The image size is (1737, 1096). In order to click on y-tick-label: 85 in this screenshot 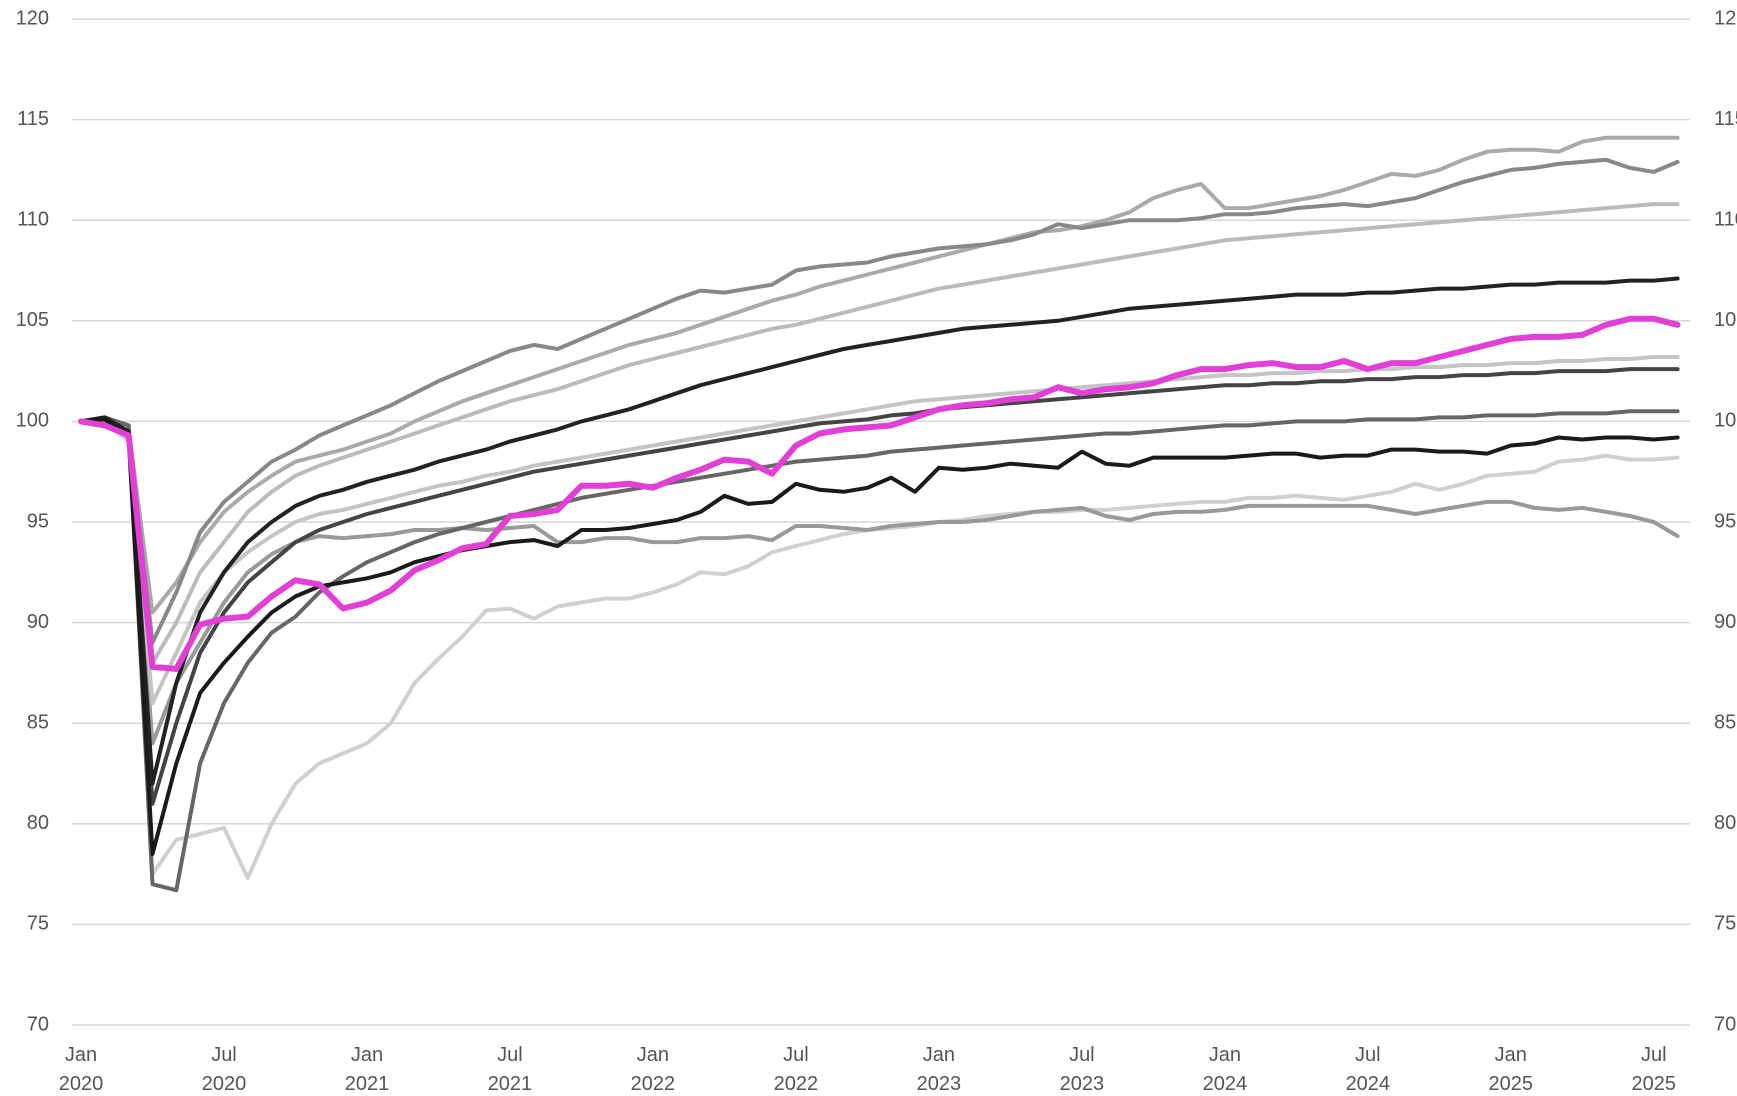, I will do `click(38, 722)`.